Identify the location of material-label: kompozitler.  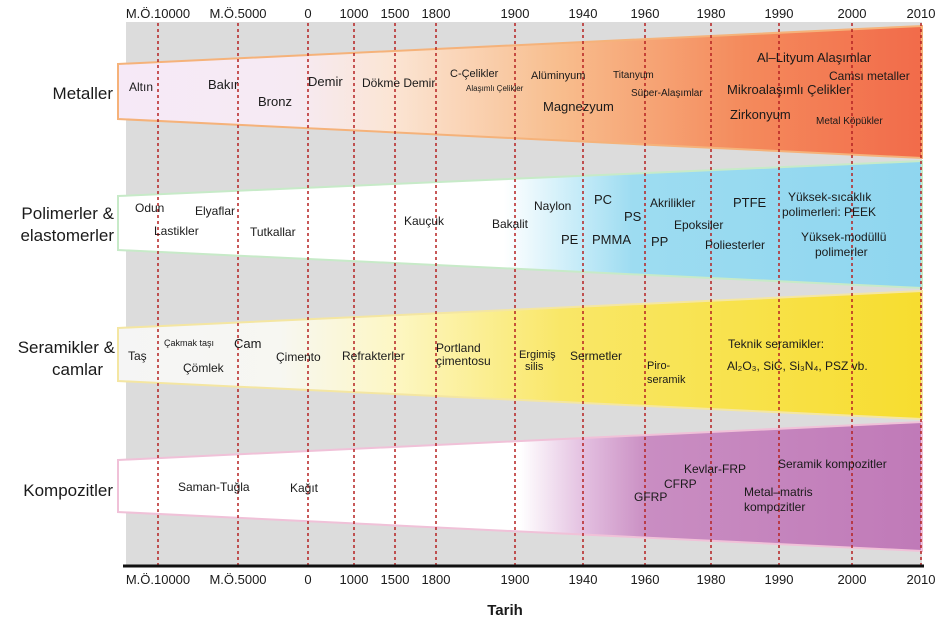
(774, 507).